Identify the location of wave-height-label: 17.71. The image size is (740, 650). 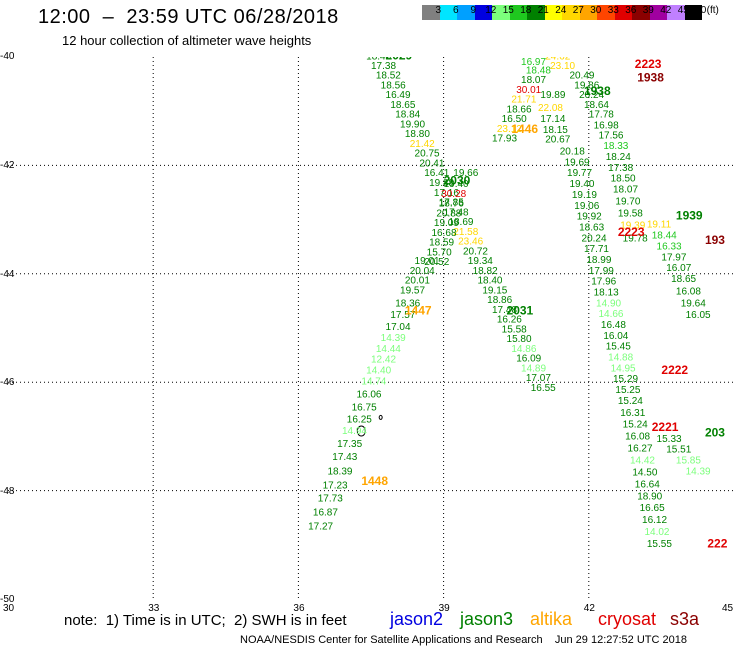
(596, 249).